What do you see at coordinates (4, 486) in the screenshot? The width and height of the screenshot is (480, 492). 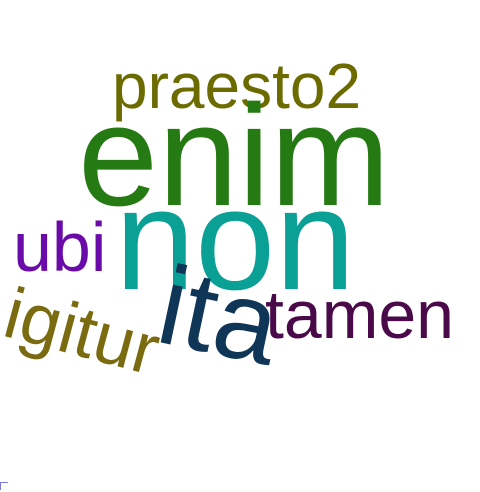 I see `corner-marker` at bounding box center [4, 486].